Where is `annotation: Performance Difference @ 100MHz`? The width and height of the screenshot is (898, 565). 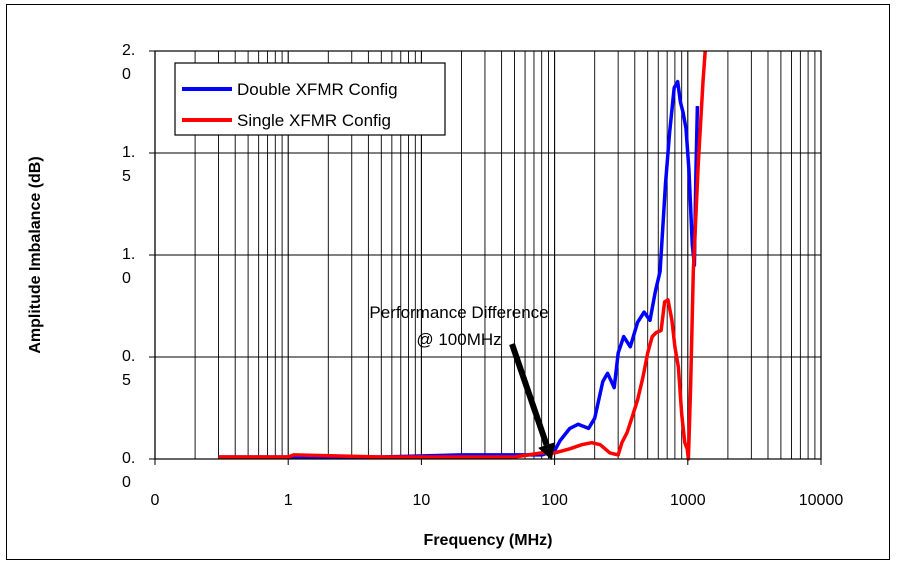 annotation: Performance Difference @ 100MHz is located at coordinates (462, 382).